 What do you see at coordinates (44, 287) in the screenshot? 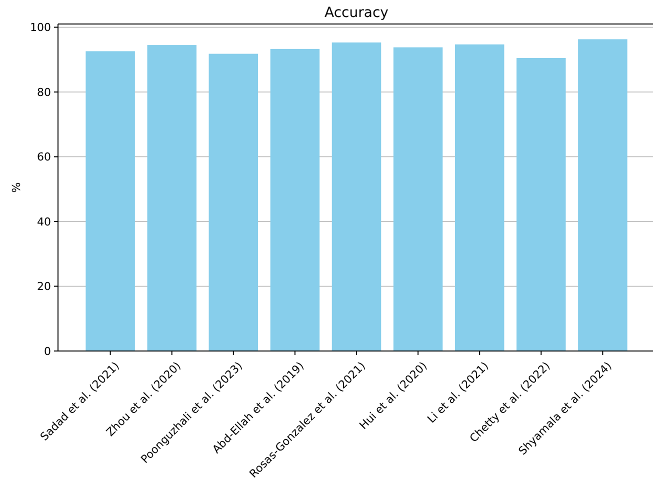
I see `y-tick-label: 20` at bounding box center [44, 287].